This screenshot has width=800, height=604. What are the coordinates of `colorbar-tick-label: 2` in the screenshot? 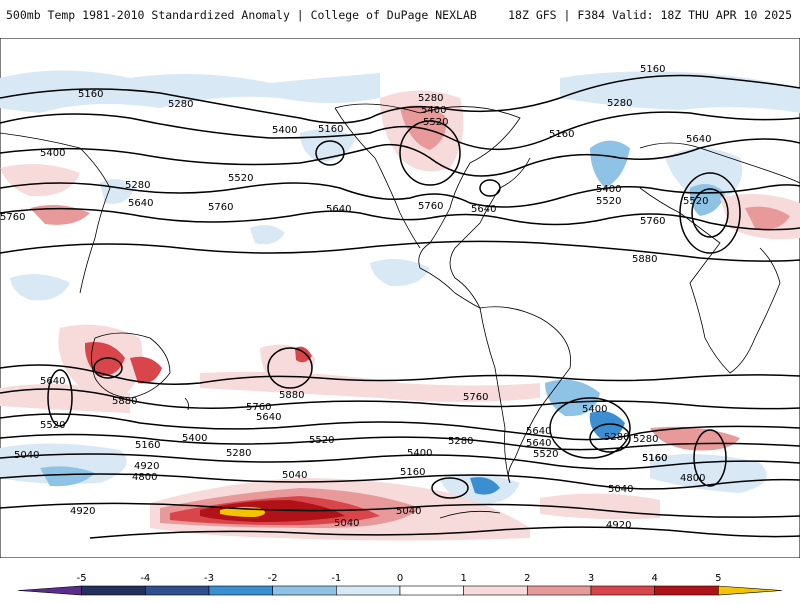 It's located at (527, 578).